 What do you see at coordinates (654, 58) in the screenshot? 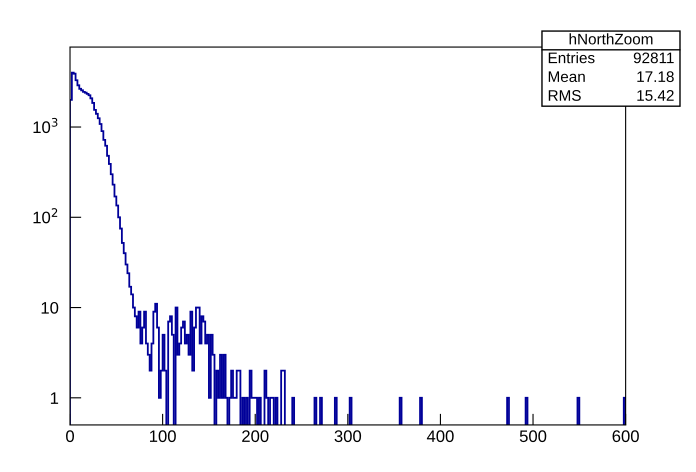
I see `text: 92811` at bounding box center [654, 58].